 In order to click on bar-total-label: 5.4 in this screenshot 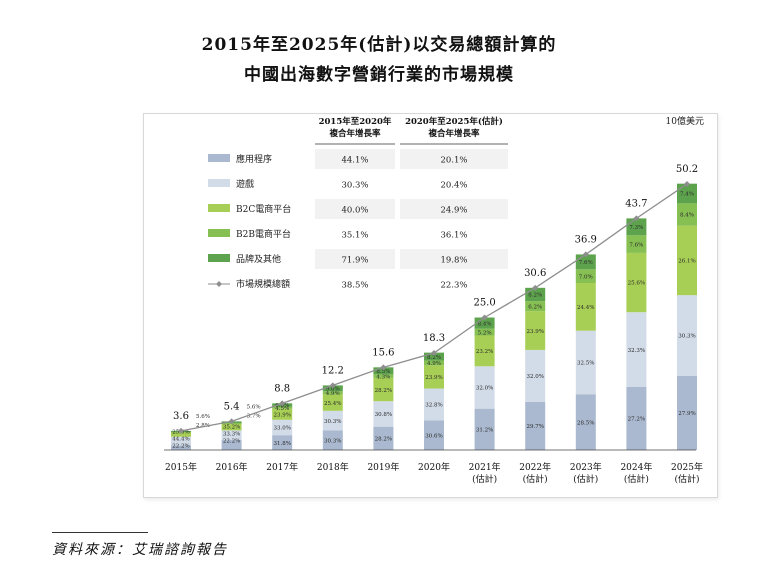, I will do `click(232, 406)`.